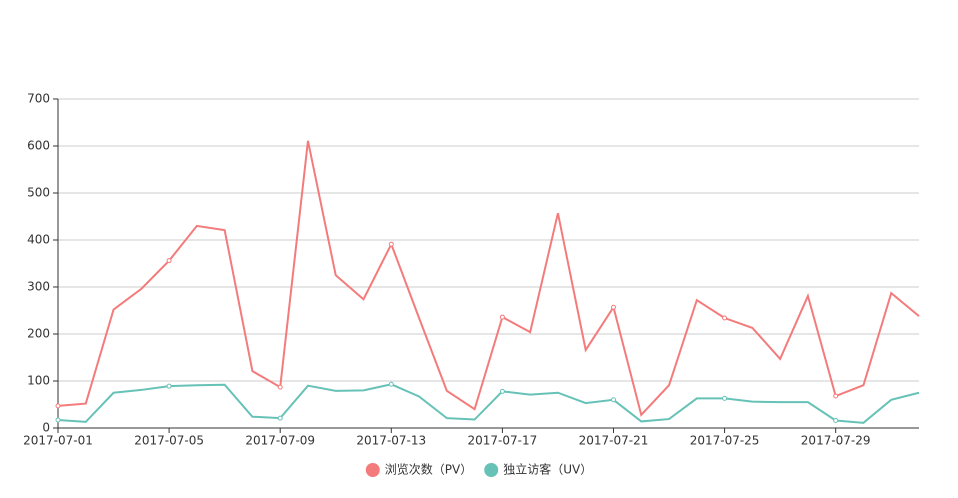 This screenshot has height=498, width=958. What do you see at coordinates (836, 441) in the screenshot?
I see `x-tick-label: 2017-07-29` at bounding box center [836, 441].